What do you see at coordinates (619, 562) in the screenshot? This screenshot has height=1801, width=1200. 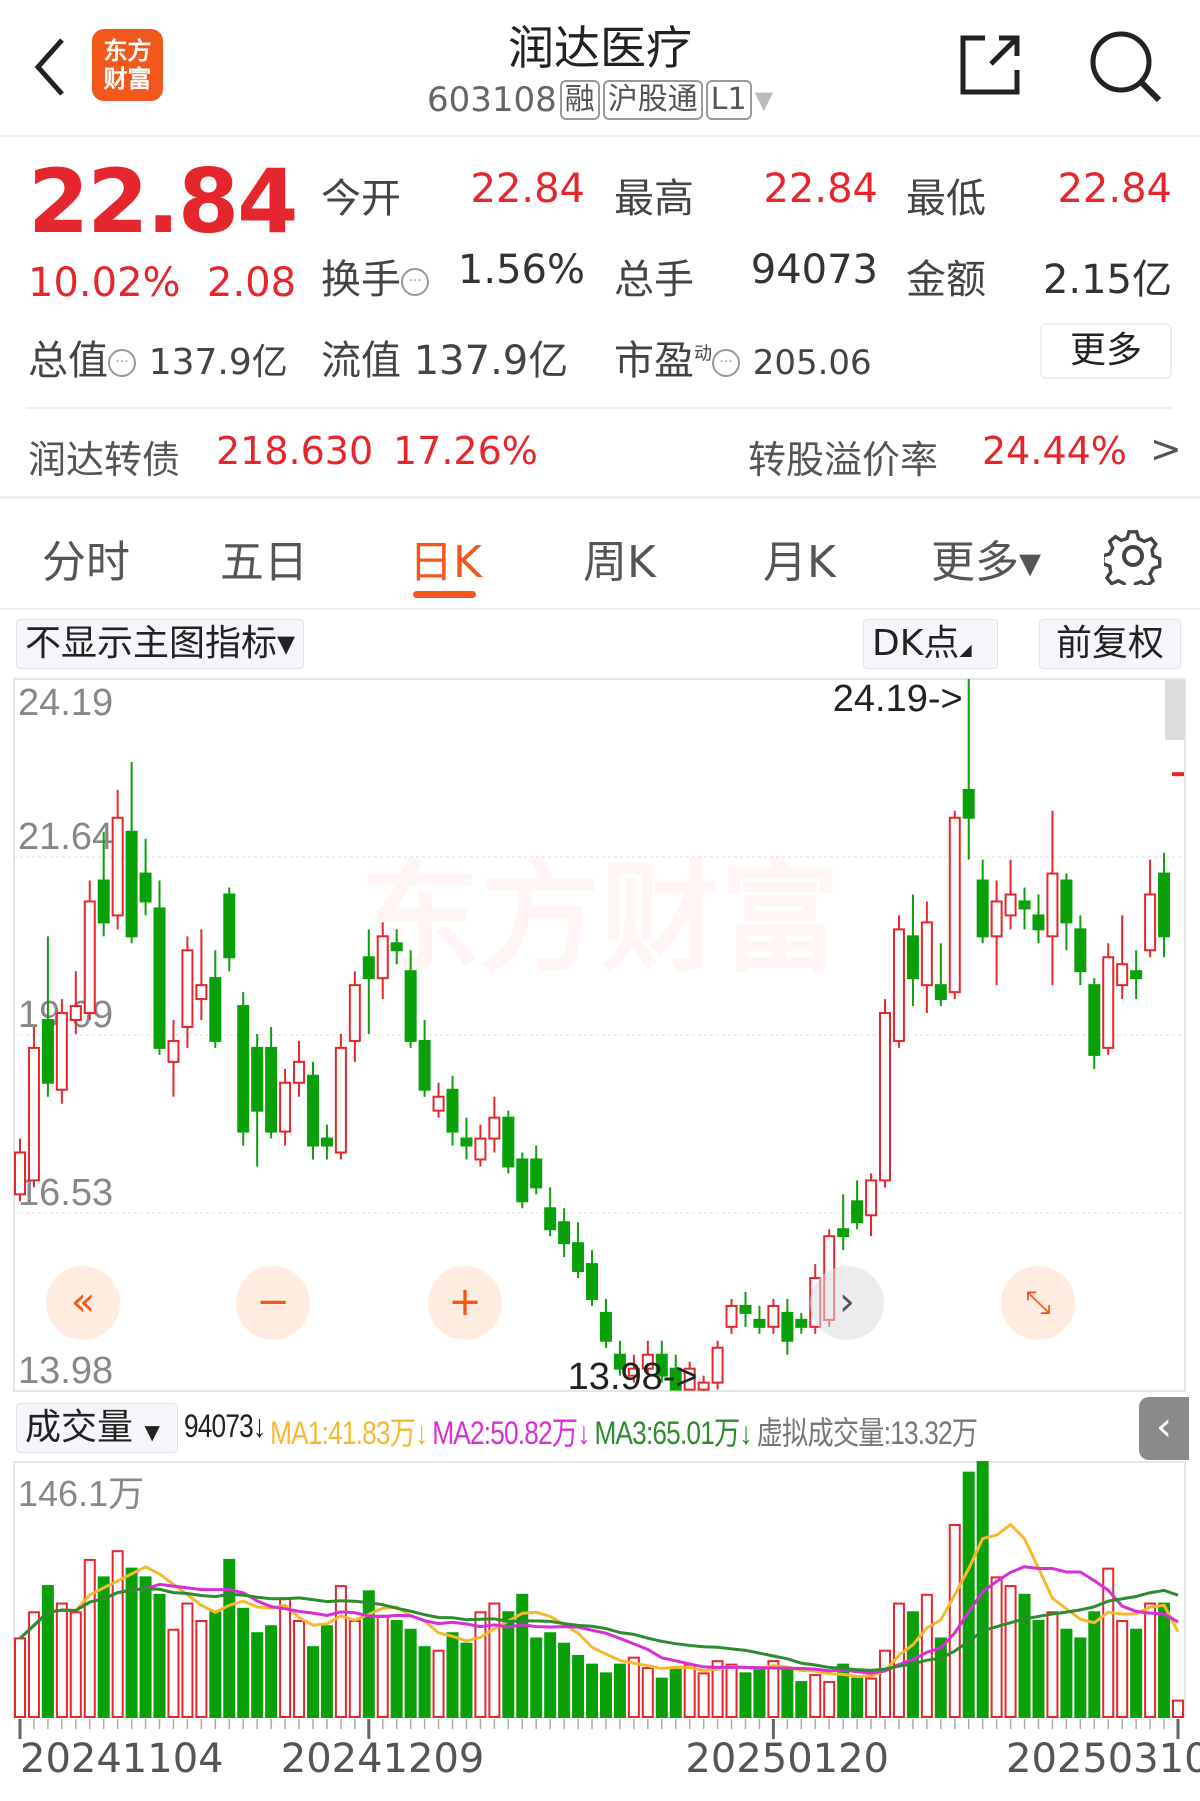 I see `tab-weekly-k: 周K` at bounding box center [619, 562].